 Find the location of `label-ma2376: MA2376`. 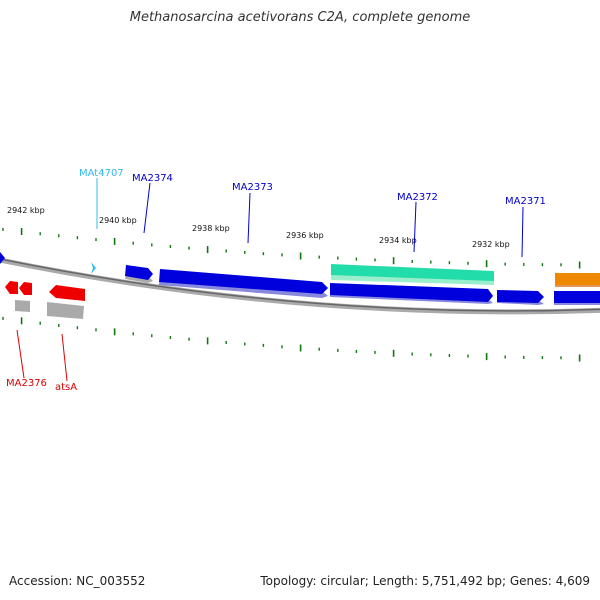

label-ma2376: MA2376 is located at coordinates (26, 383).